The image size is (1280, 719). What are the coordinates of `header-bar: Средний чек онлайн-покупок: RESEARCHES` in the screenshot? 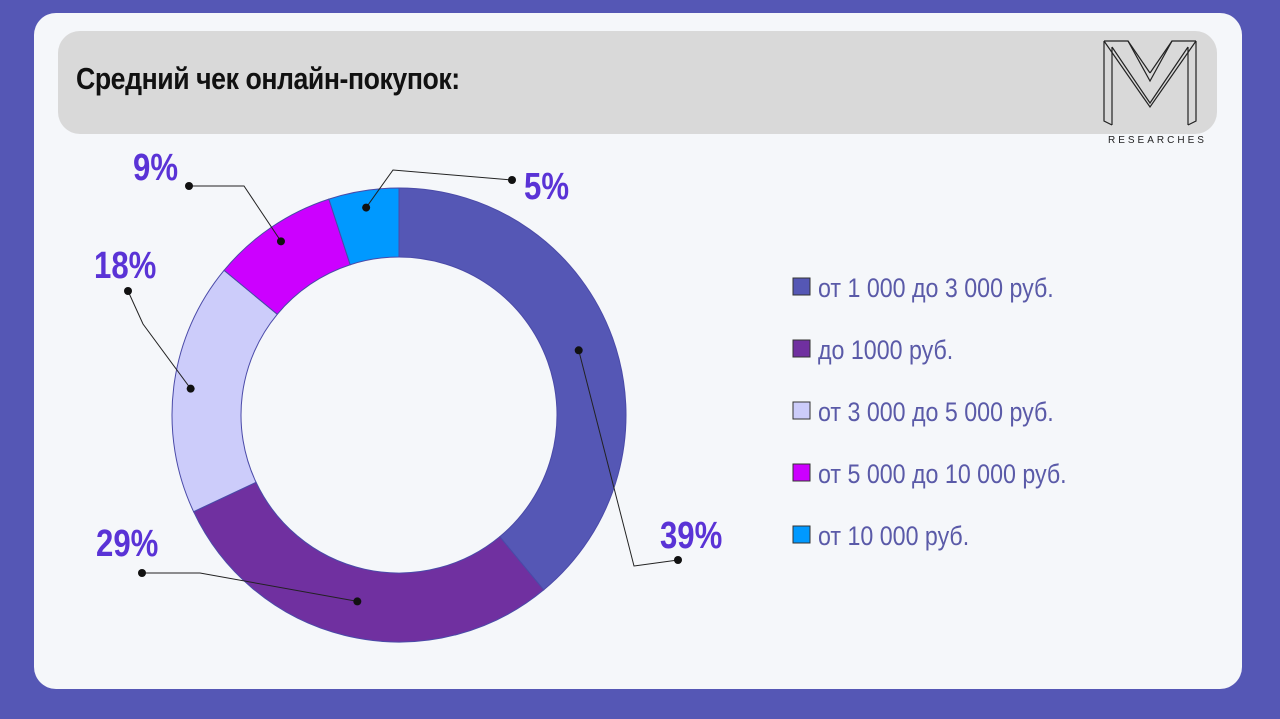 It's located at (637, 88).